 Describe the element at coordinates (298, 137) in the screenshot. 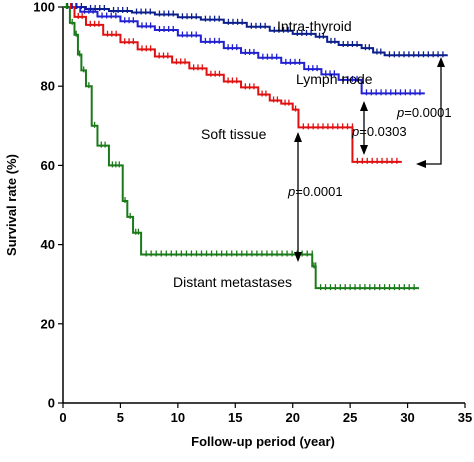

I see `arrow-distant-soft-head-up` at that location.